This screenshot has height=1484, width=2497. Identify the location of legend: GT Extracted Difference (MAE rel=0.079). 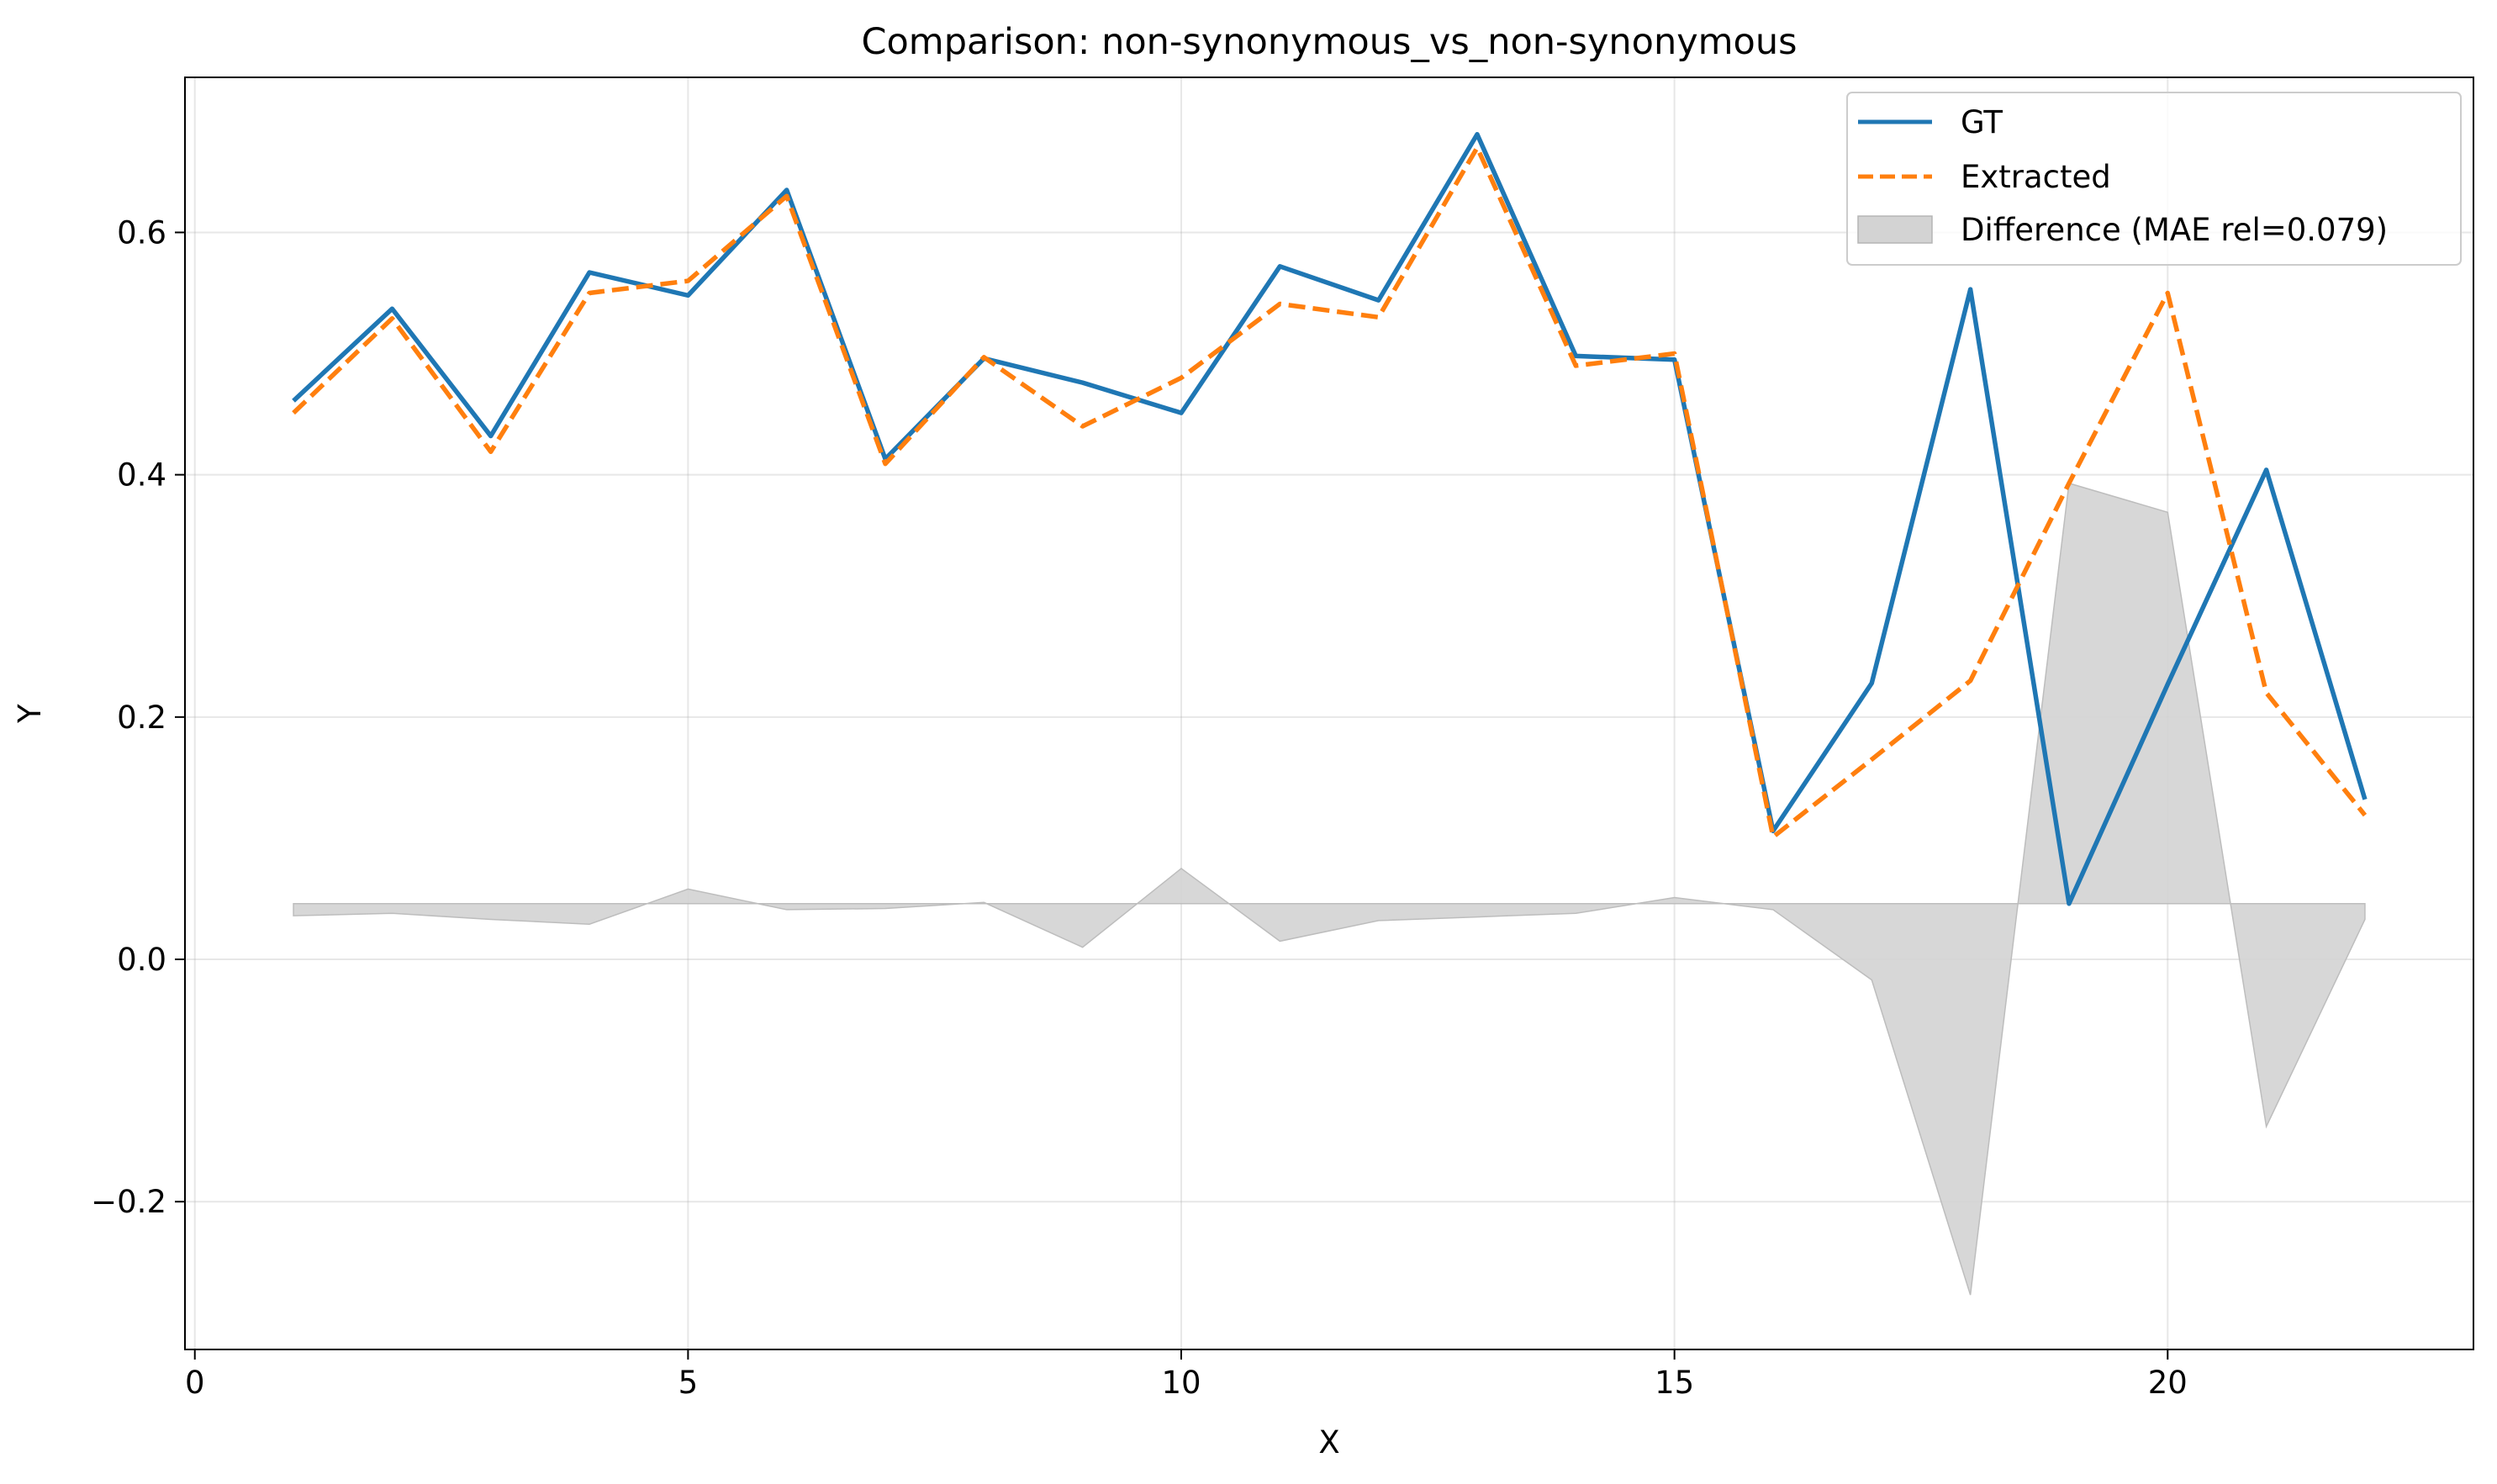
(2154, 179).